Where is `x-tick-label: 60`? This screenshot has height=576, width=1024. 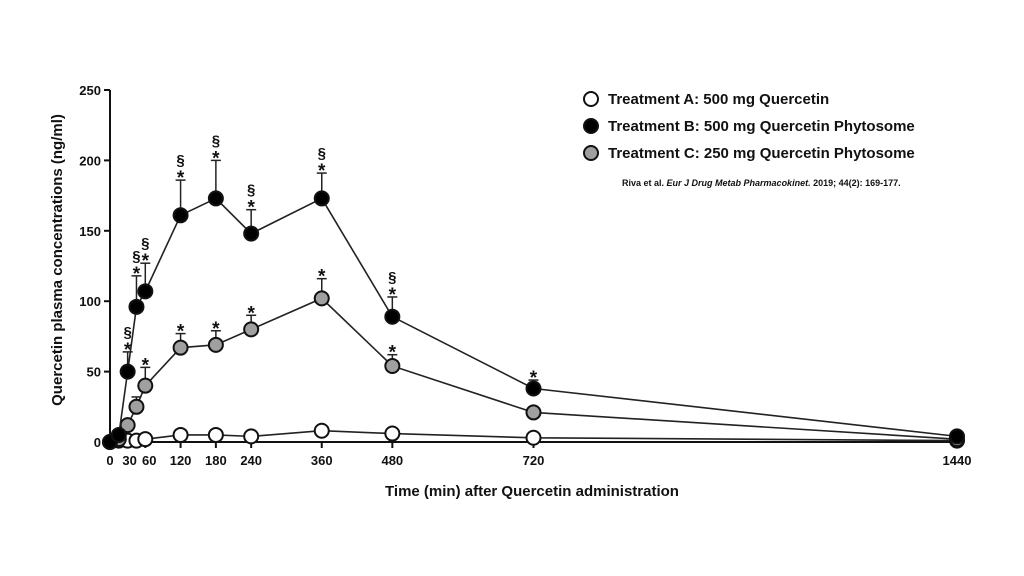
x-tick-label: 60 is located at coordinates (149, 460).